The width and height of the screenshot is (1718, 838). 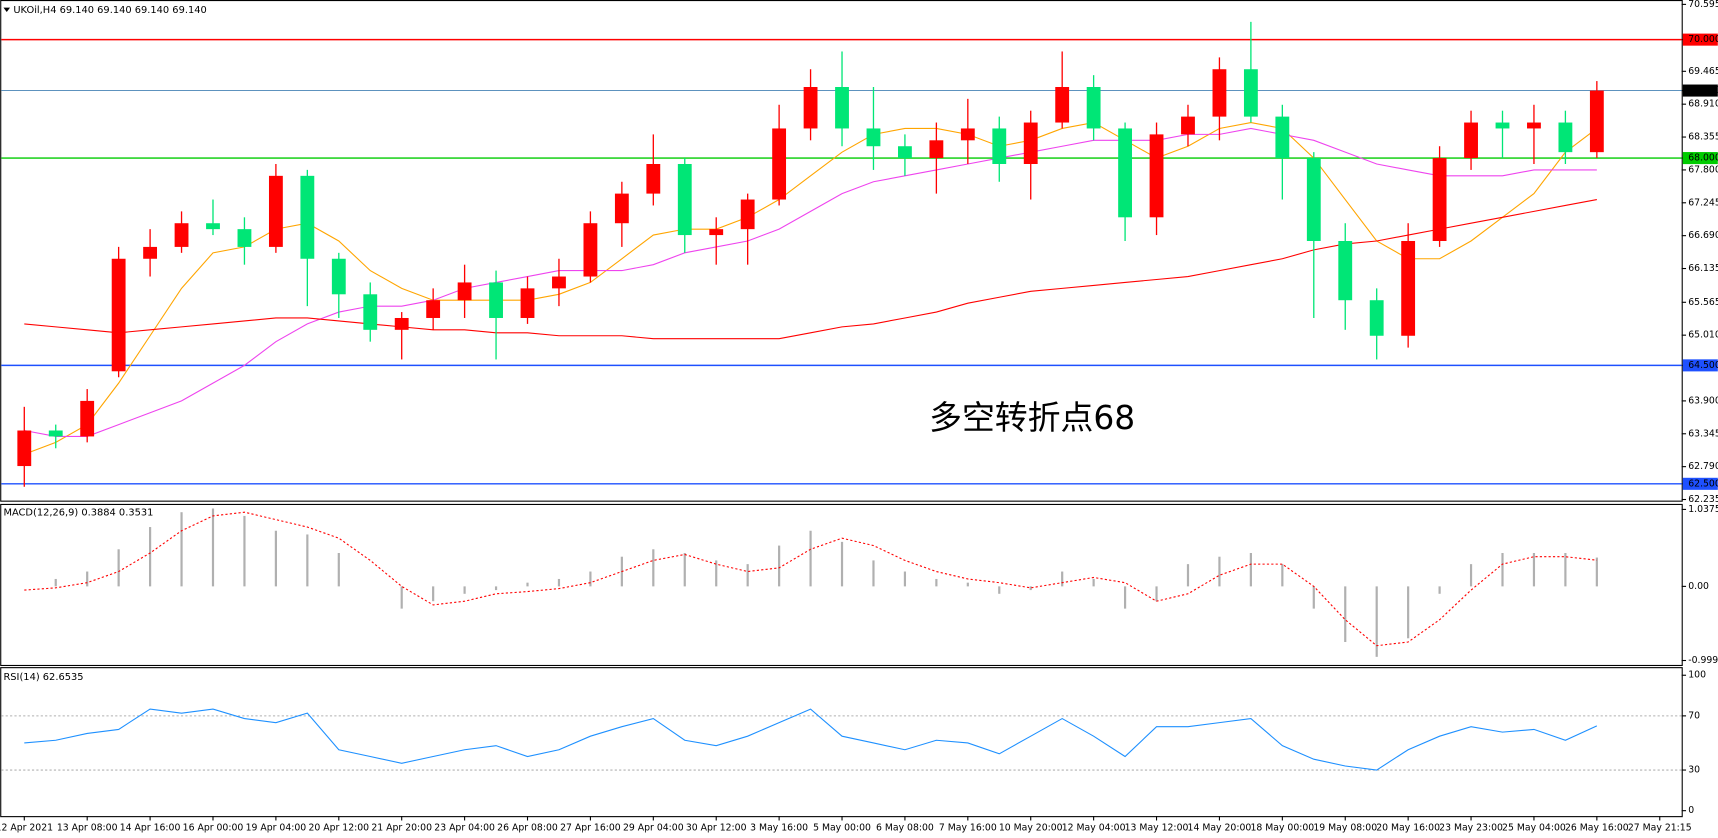 I want to click on x-tick-label: 29 Apr 04:00, so click(x=653, y=828).